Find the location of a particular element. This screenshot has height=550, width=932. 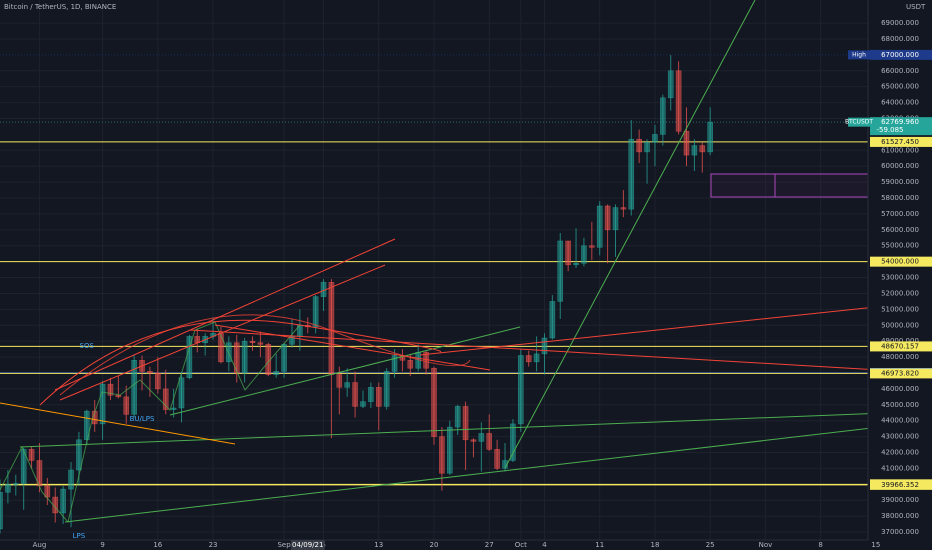

price-axis is located at coordinates (900, 275).